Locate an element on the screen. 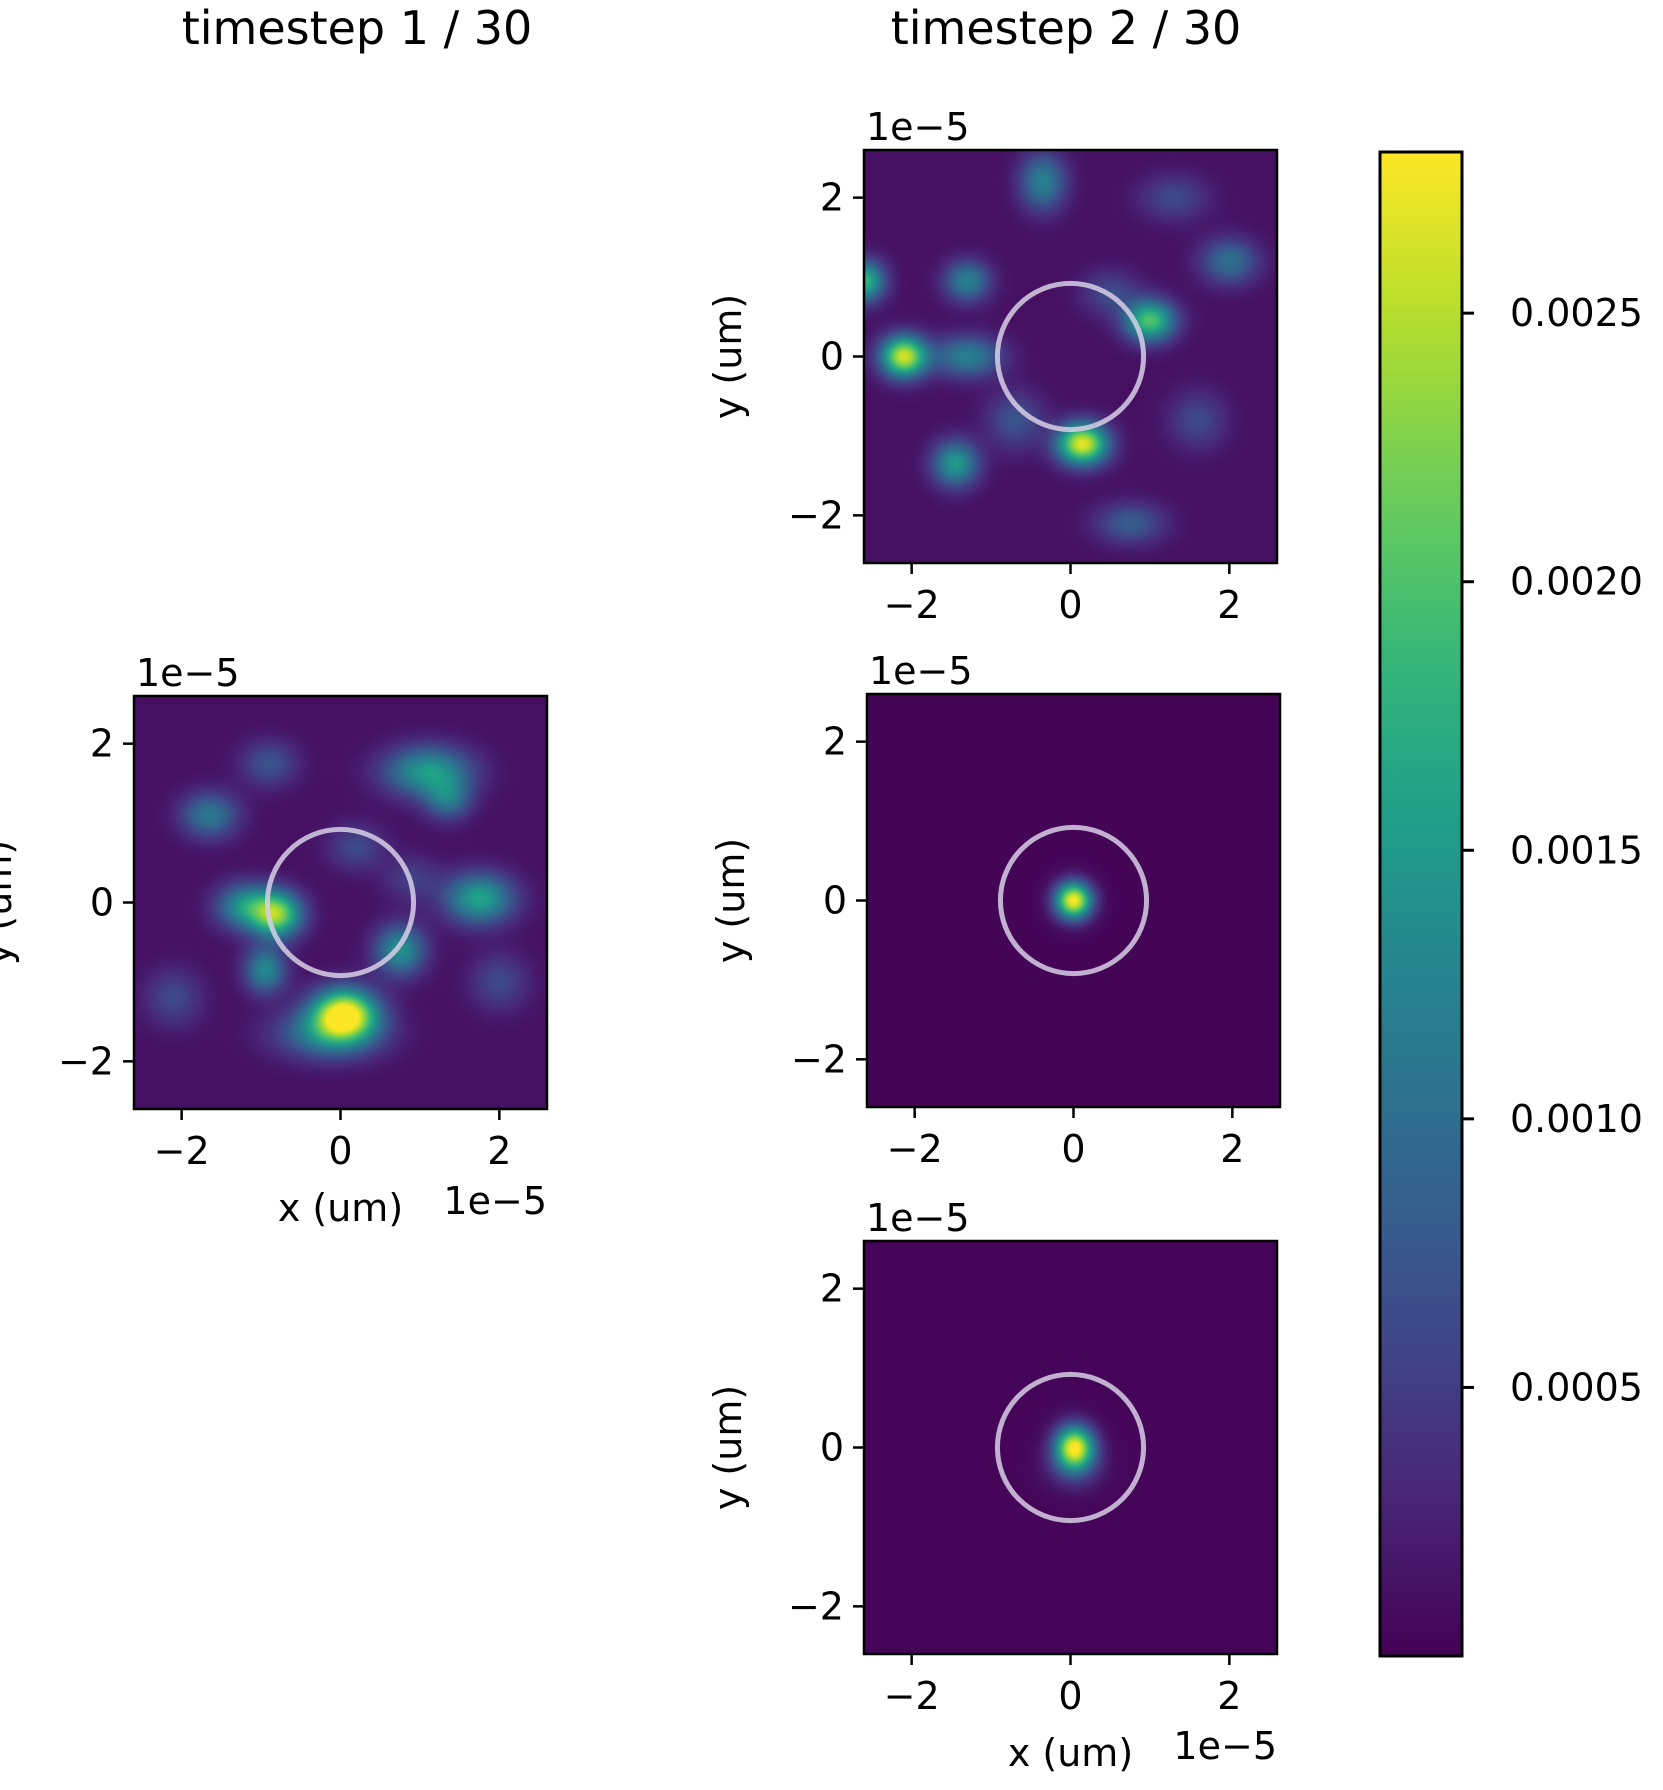  heatmap-panel-1: −2 0 2 −2 0 2 1e−5 y (um) x (um) 1e−5 is located at coordinates (274, 940).